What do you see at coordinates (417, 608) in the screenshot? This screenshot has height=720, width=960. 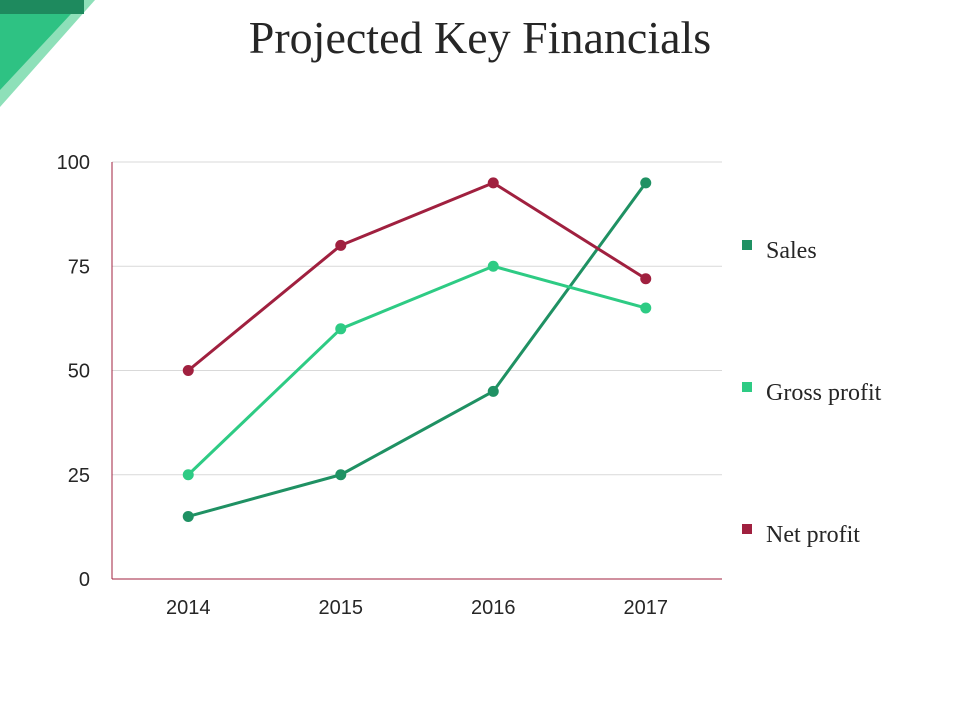 I see `x-tick-labels: 2014 2015 2016 2017` at bounding box center [417, 608].